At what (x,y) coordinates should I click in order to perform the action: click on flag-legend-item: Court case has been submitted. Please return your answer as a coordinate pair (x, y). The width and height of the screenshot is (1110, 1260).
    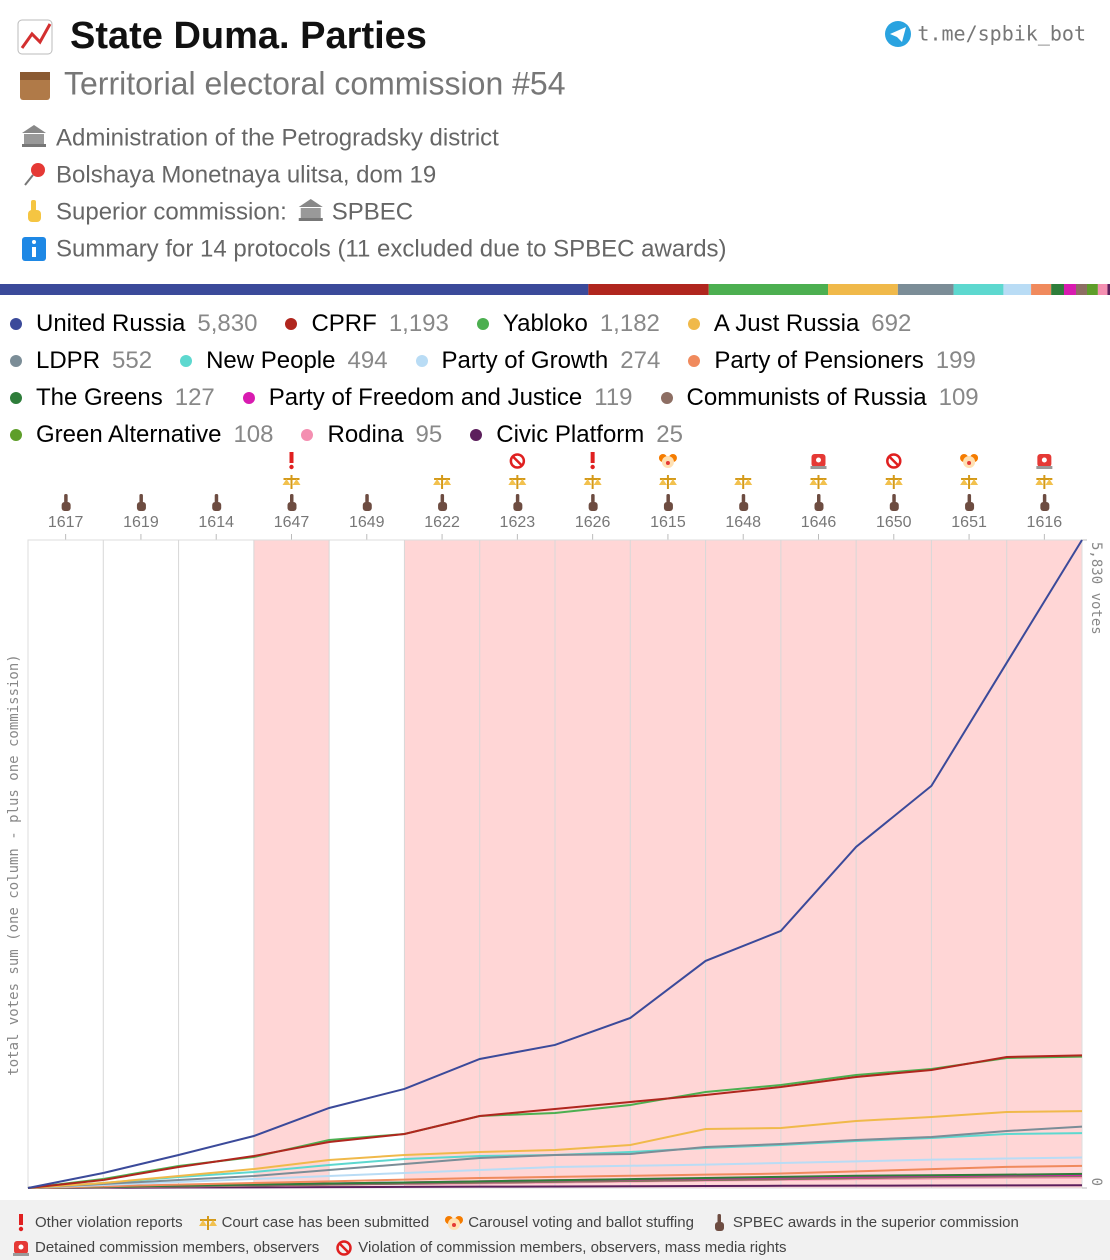
    Looking at the image, I should click on (313, 1222).